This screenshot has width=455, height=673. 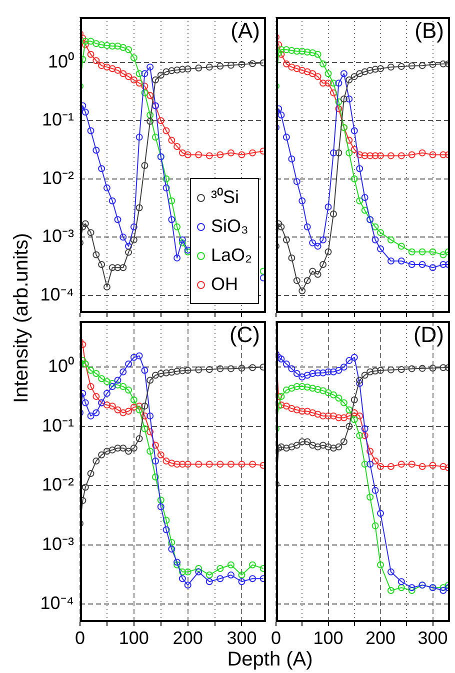 What do you see at coordinates (231, 255) in the screenshot?
I see `legend-label: LaO₂` at bounding box center [231, 255].